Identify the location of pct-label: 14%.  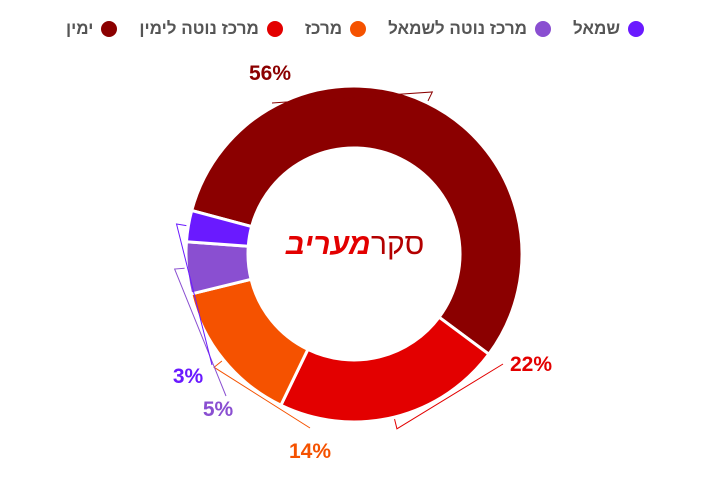
(310, 451).